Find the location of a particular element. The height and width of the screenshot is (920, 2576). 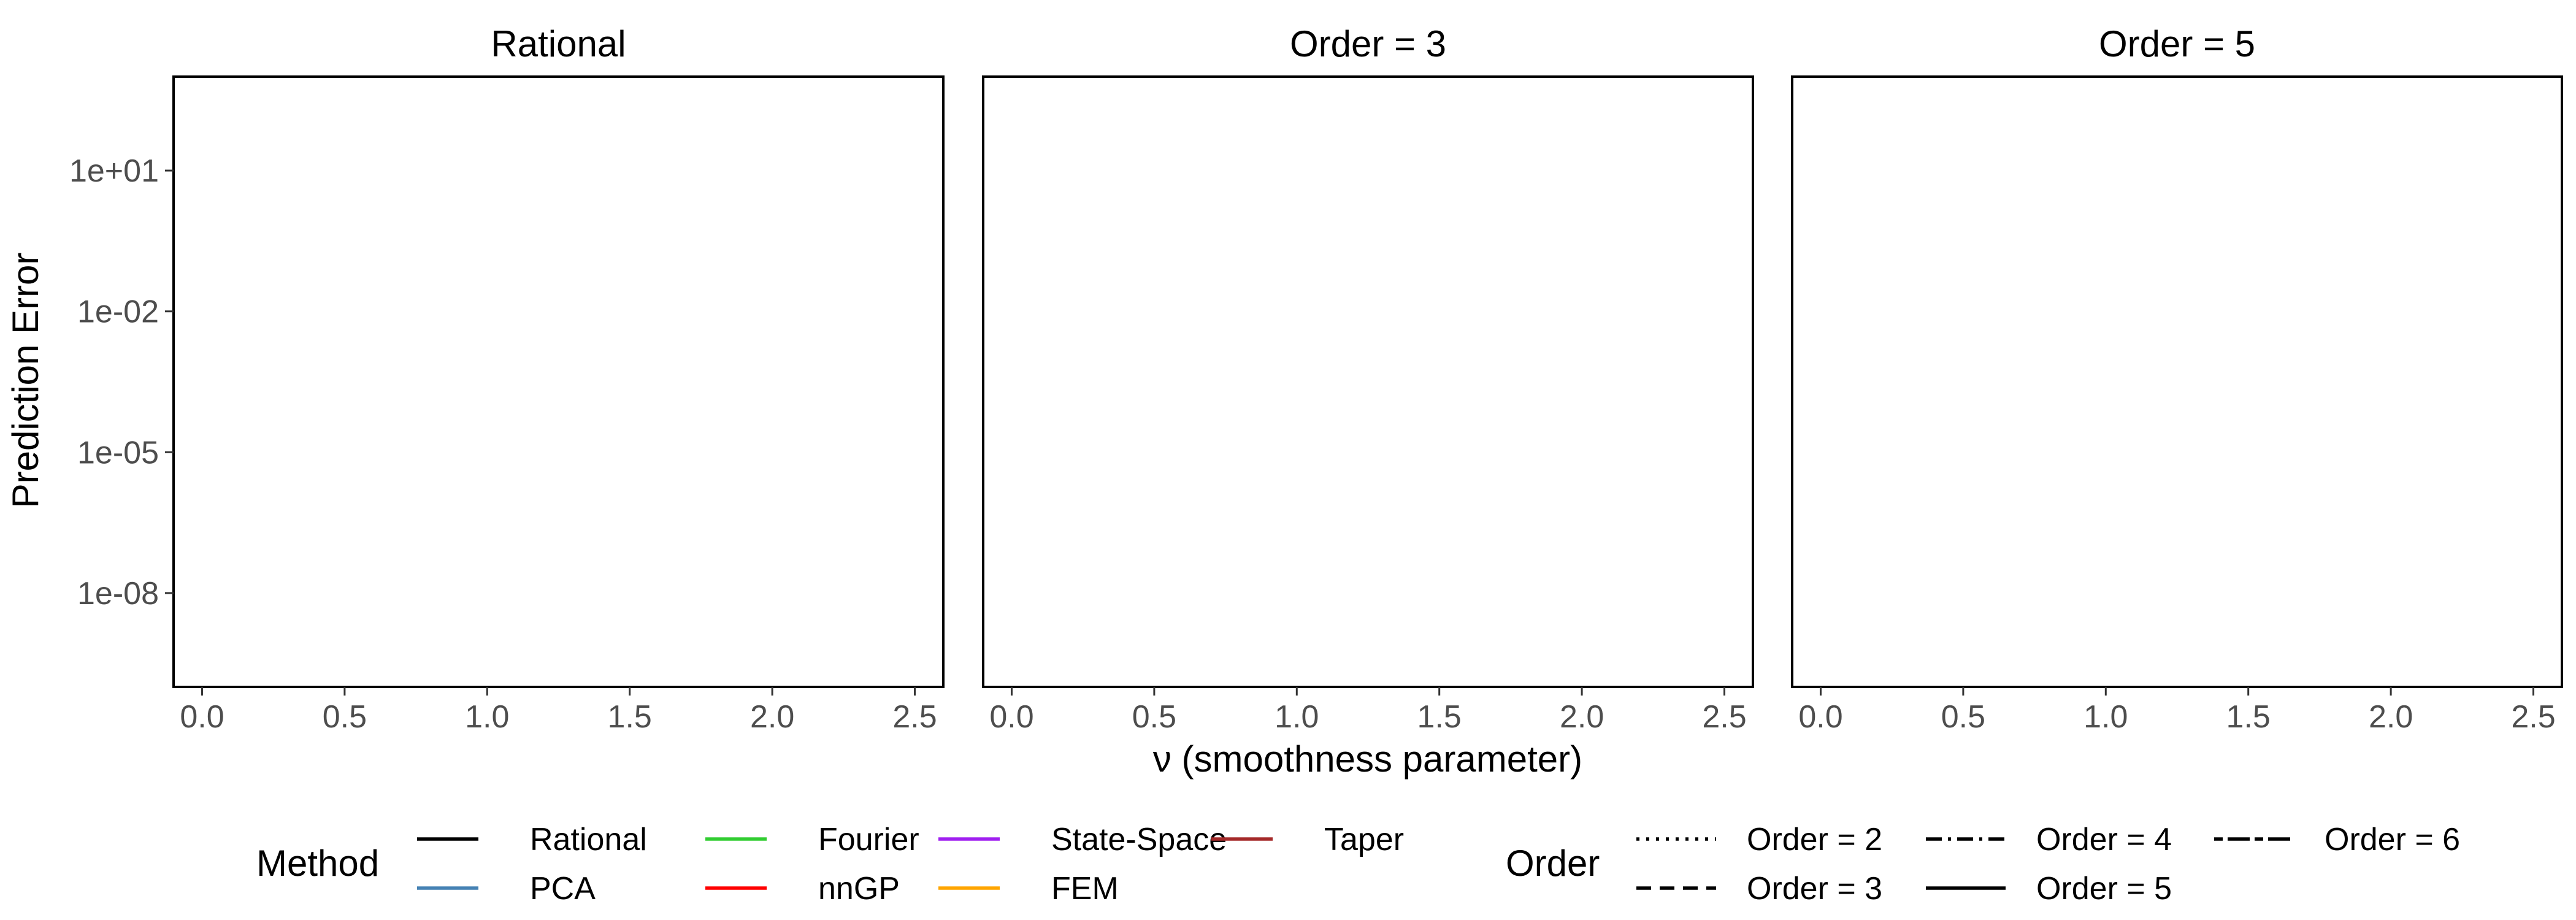

y-tick-label: 1e-08 is located at coordinates (118, 593).